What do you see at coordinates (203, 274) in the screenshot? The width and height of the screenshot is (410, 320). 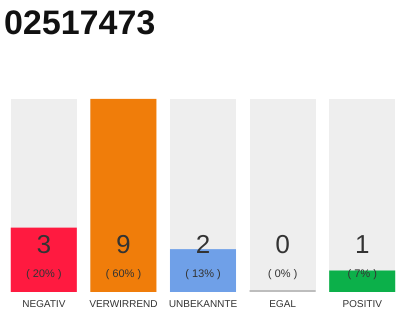 I see `annotation: ( 13% )` at bounding box center [203, 274].